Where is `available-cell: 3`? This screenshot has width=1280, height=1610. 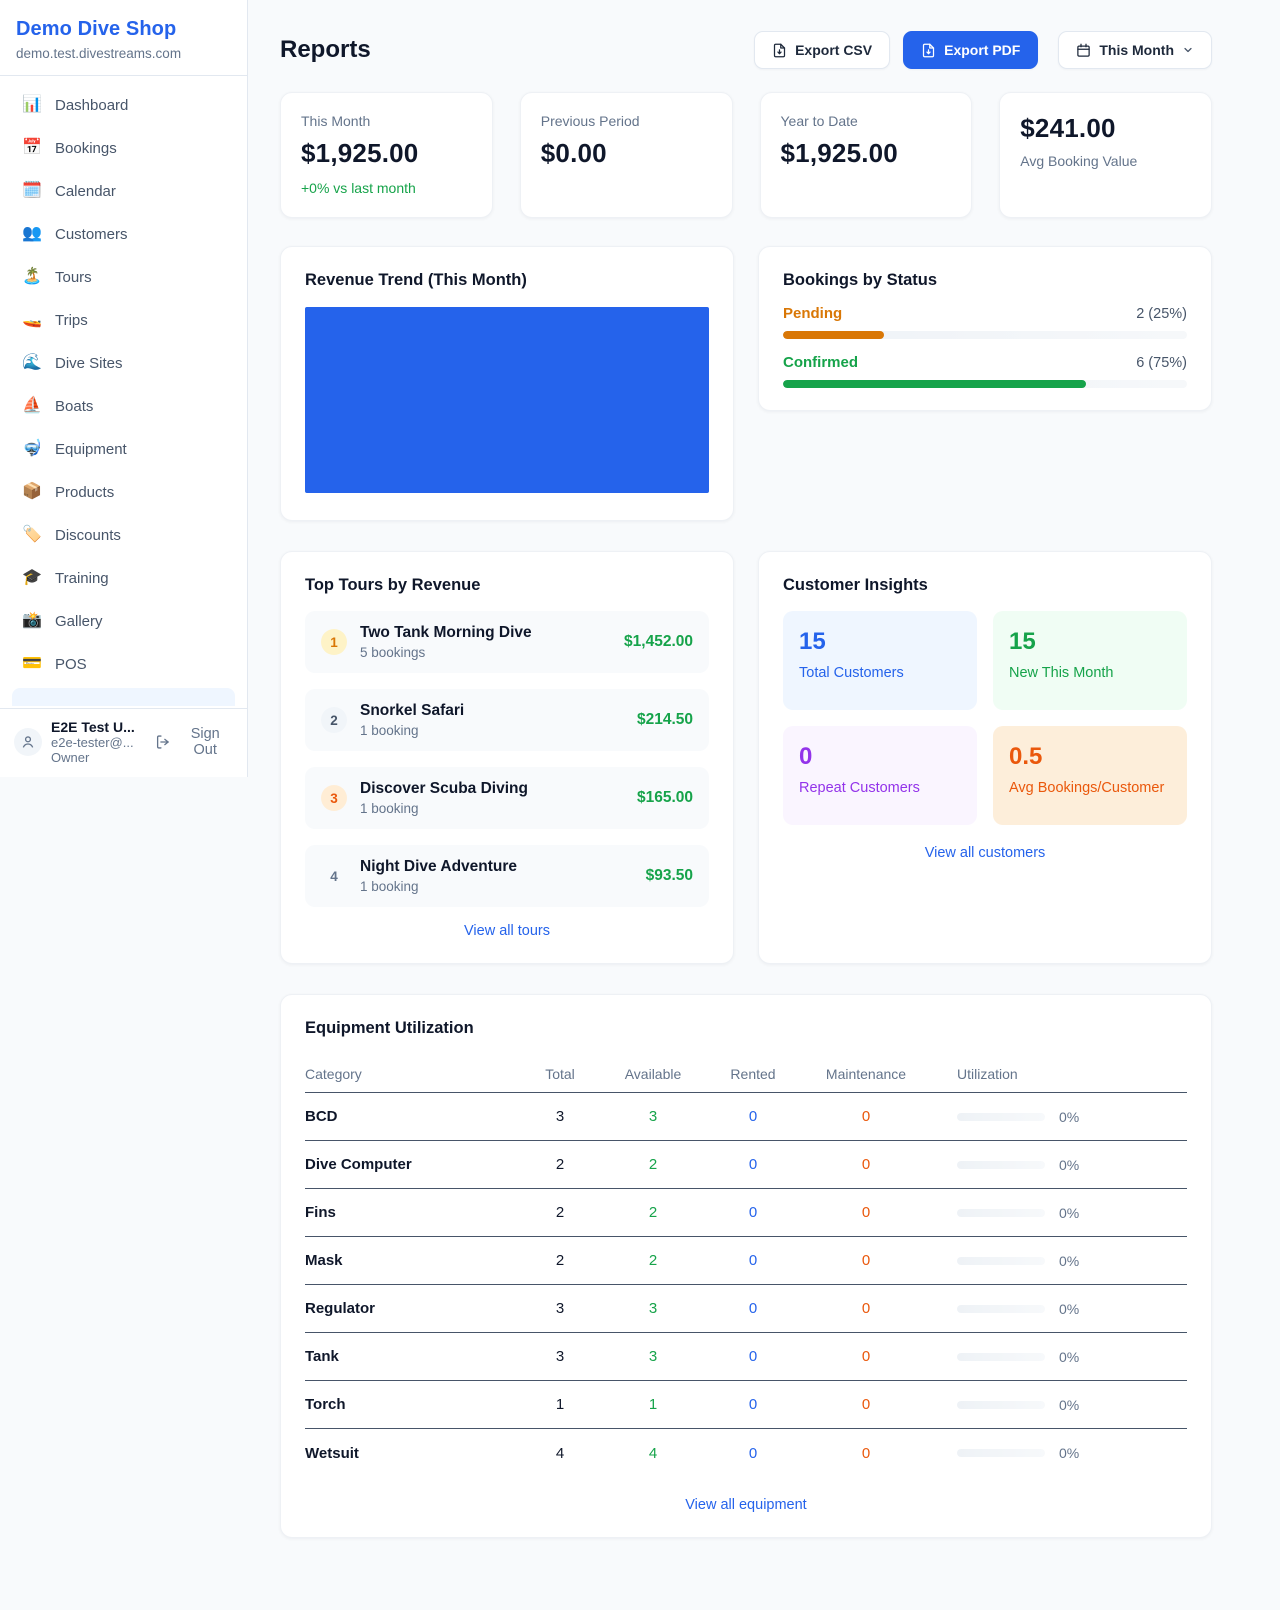
available-cell: 3 is located at coordinates (653, 1116).